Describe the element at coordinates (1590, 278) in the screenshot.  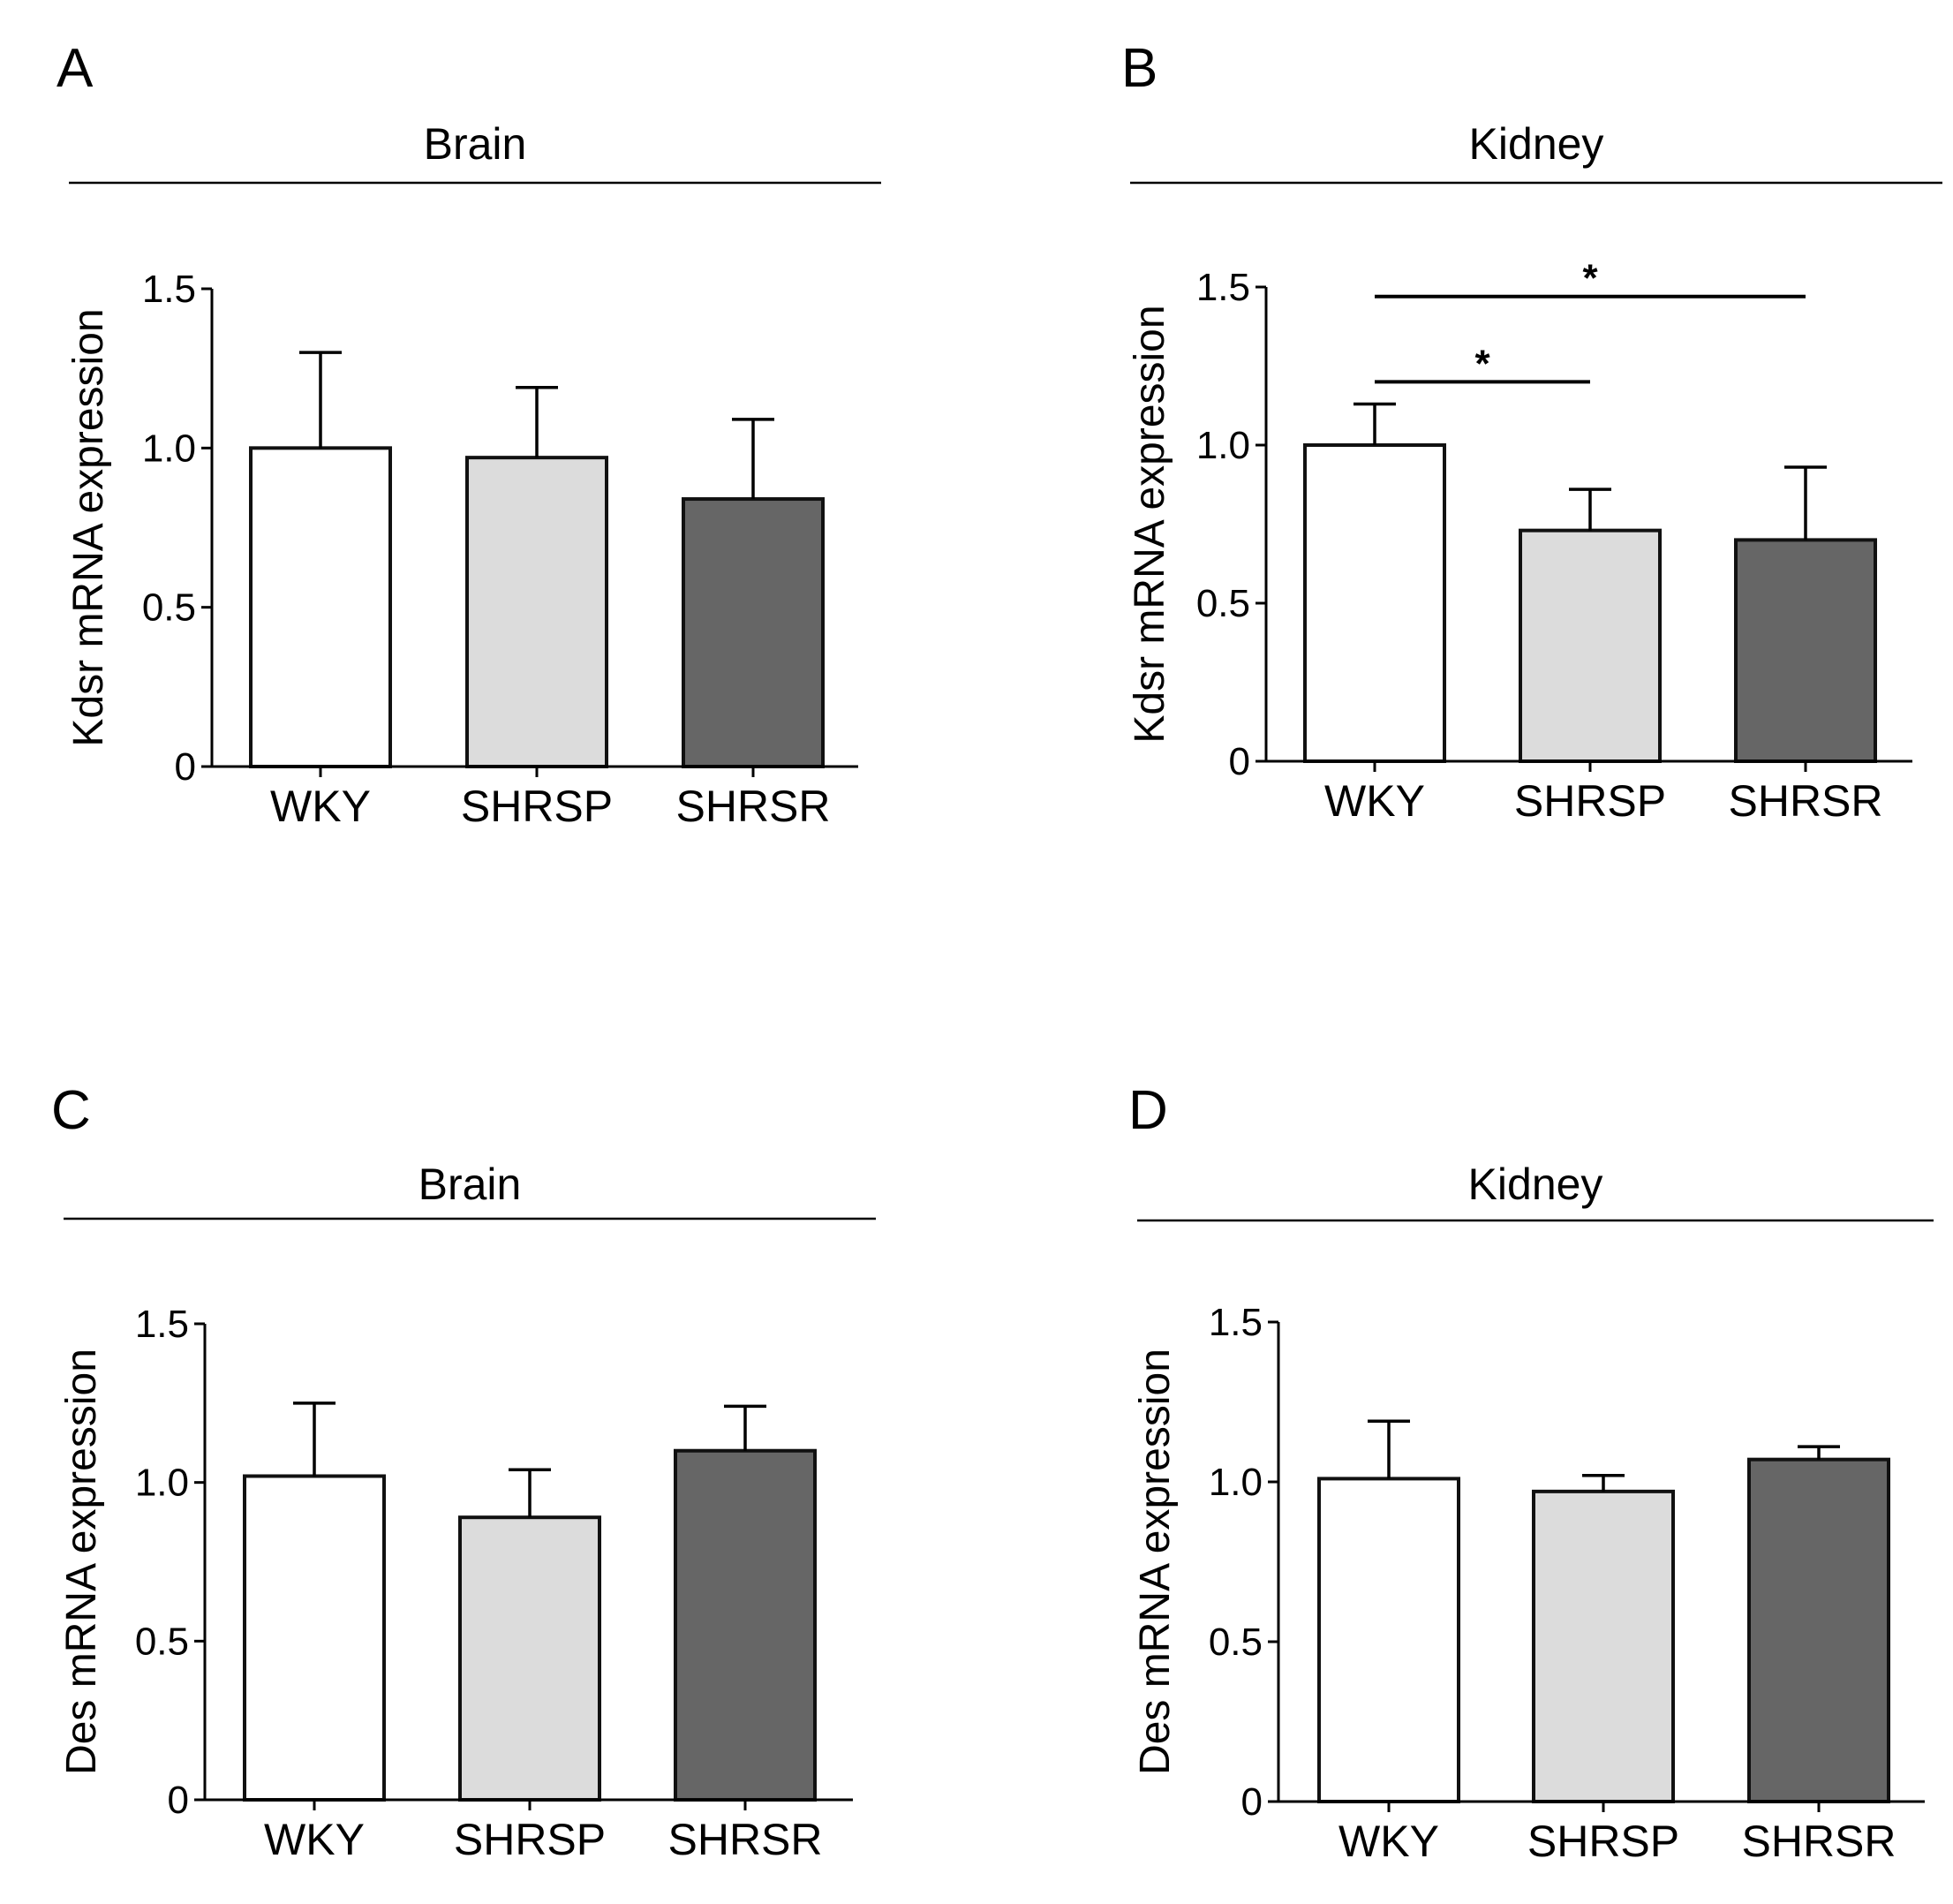
I see `panel-b-significance-star-2: *` at that location.